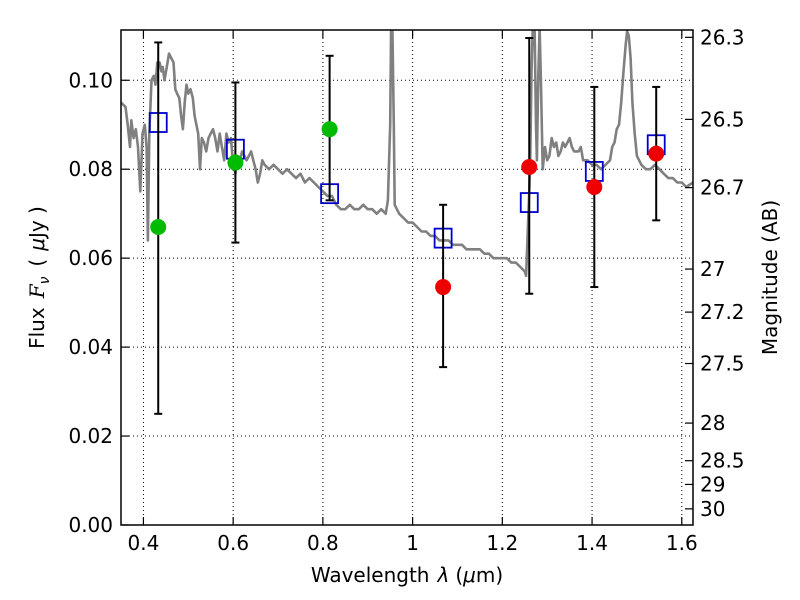 The image size is (800, 600). What do you see at coordinates (722, 461) in the screenshot?
I see `y2-tick-label: 28.5` at bounding box center [722, 461].